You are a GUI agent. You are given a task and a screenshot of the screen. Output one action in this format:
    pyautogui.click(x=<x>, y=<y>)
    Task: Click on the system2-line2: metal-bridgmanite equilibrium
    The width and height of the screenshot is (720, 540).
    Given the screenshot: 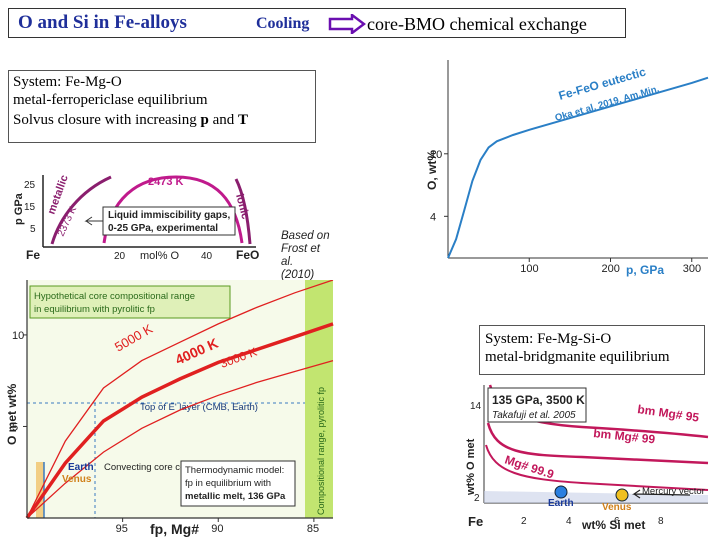 What is the action you would take?
    pyautogui.click(x=577, y=357)
    